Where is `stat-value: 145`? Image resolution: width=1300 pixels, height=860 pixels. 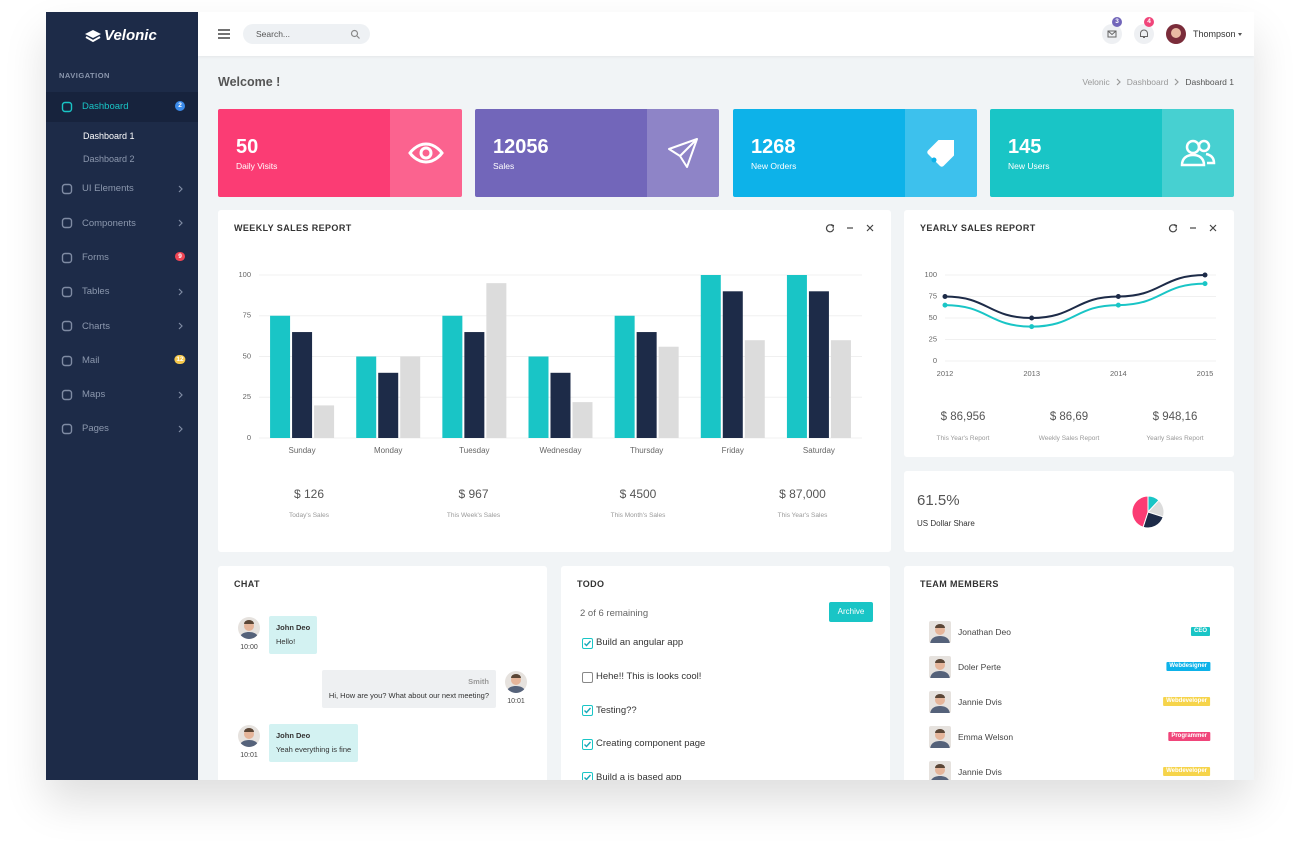 stat-value: 145 is located at coordinates (1025, 147).